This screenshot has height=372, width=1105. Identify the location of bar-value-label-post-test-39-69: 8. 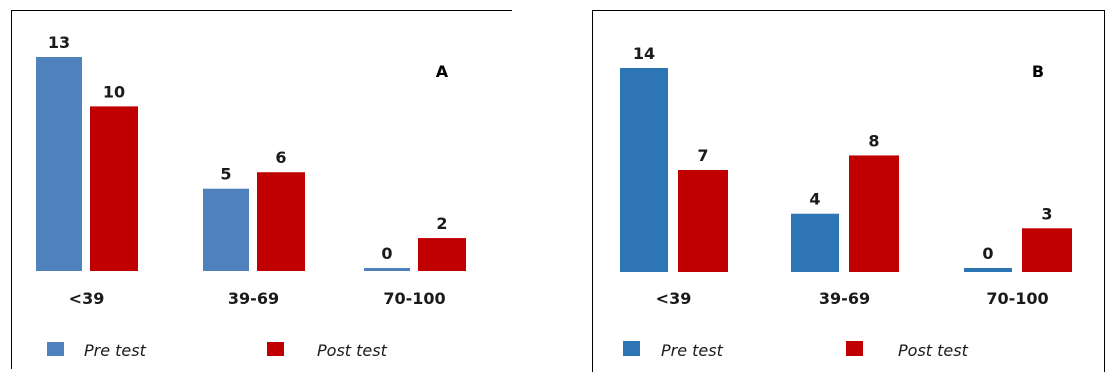
(873, 140).